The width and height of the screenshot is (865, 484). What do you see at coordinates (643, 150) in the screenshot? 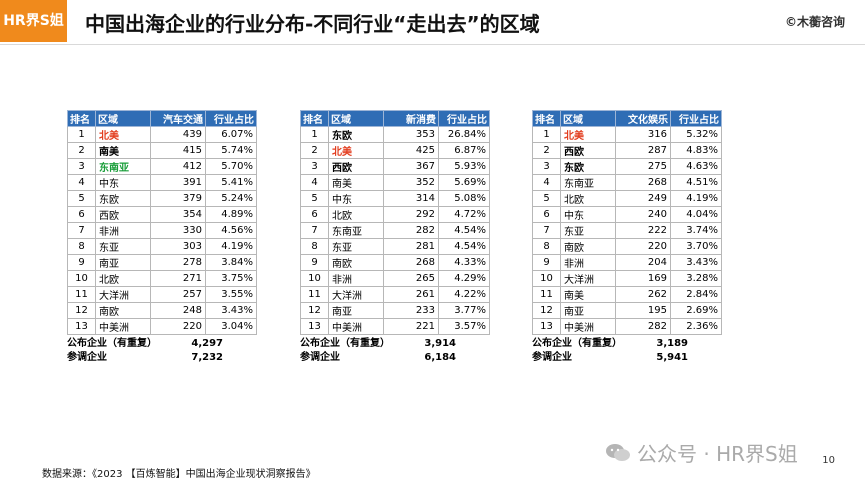
I see `cell-value: 287` at bounding box center [643, 150].